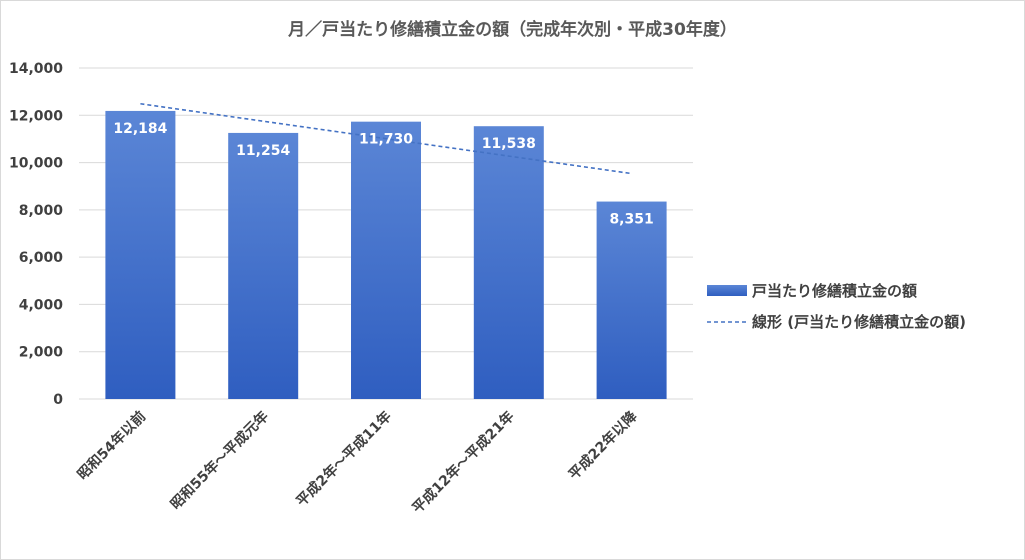  What do you see at coordinates (36, 164) in the screenshot?
I see `y-tick-label: 10,000` at bounding box center [36, 164].